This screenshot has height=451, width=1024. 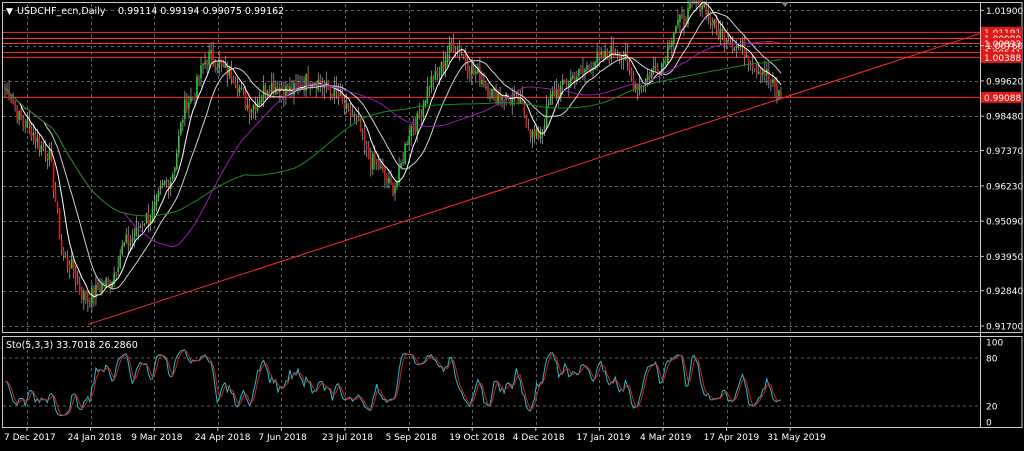 What do you see at coordinates (1002, 45) in the screenshot?
I see `price-level-label: 1.00833` at bounding box center [1002, 45].